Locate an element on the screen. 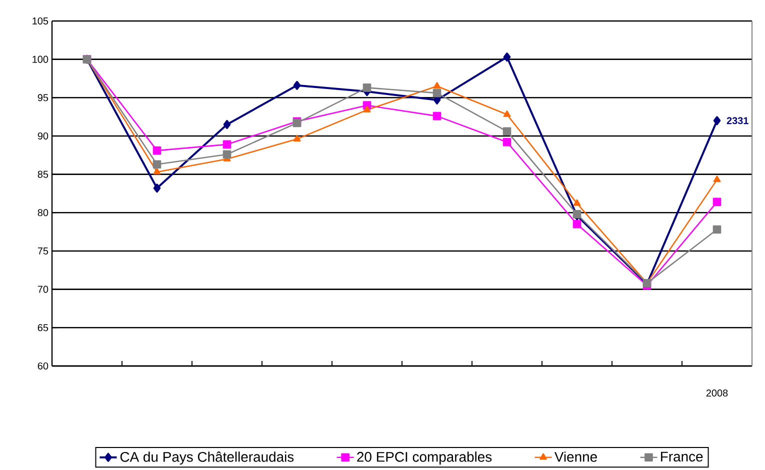 Image resolution: width=765 pixels, height=470 pixels. legend-label: France is located at coordinates (682, 457).